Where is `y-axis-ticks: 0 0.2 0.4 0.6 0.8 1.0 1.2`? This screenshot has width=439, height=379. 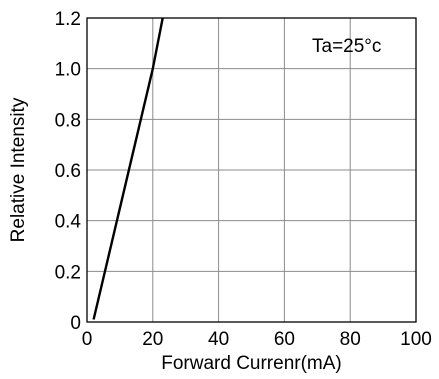 y-axis-ticks: 0 0.2 0.4 0.6 0.8 1.0 1.2 is located at coordinates (68, 171).